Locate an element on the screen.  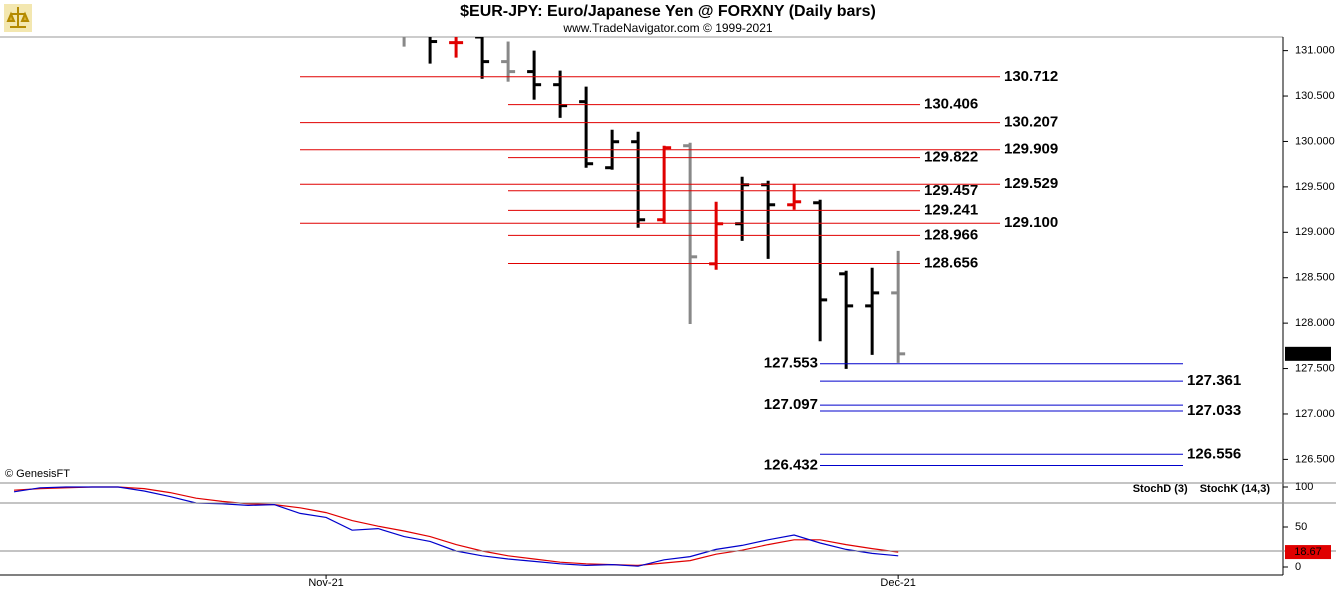
last-value-label: 18.67 is located at coordinates (1308, 552).